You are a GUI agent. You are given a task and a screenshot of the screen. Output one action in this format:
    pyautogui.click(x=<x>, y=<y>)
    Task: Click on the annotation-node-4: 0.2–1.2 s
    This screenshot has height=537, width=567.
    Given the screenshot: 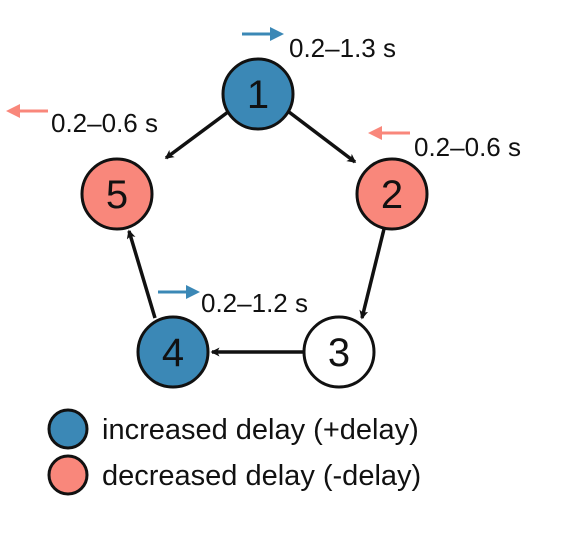 What is the action you would take?
    pyautogui.click(x=233, y=301)
    